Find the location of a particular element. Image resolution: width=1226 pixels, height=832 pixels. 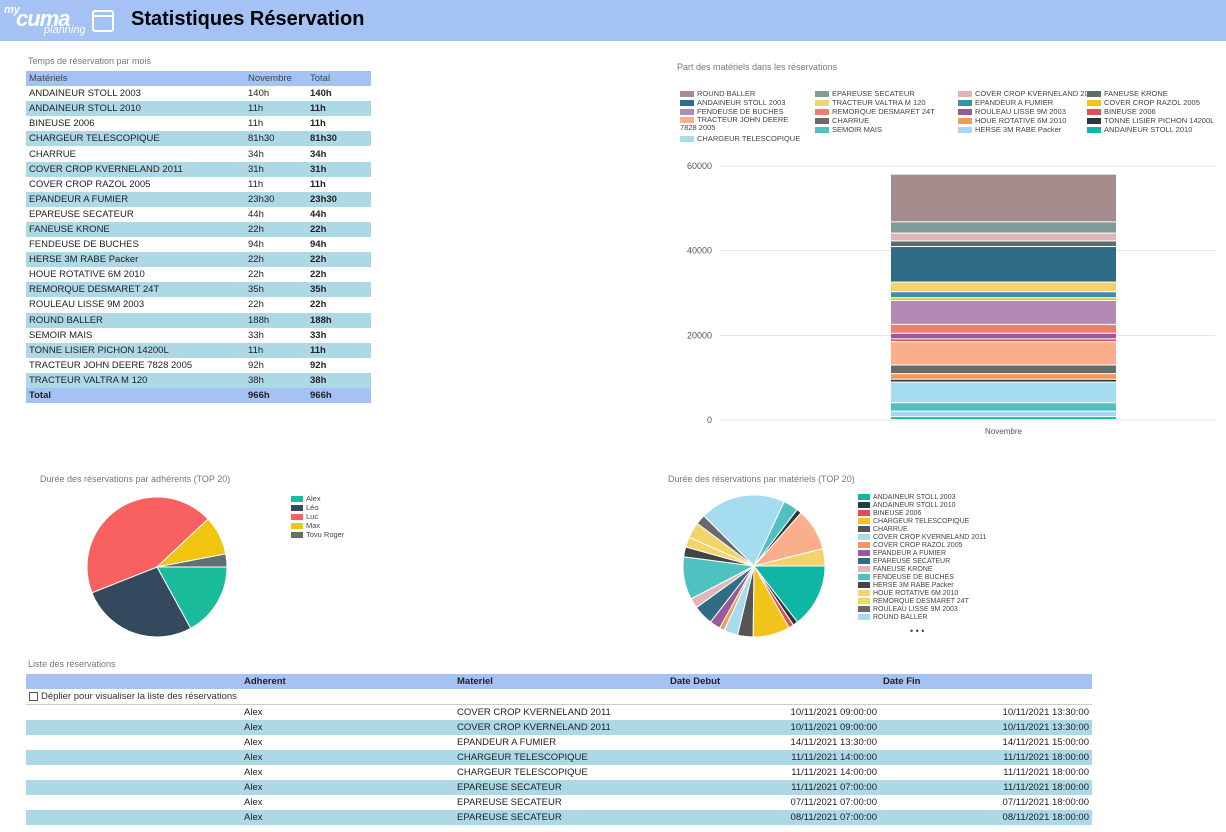

col-header-date-fin: Date Fin is located at coordinates (986, 681).